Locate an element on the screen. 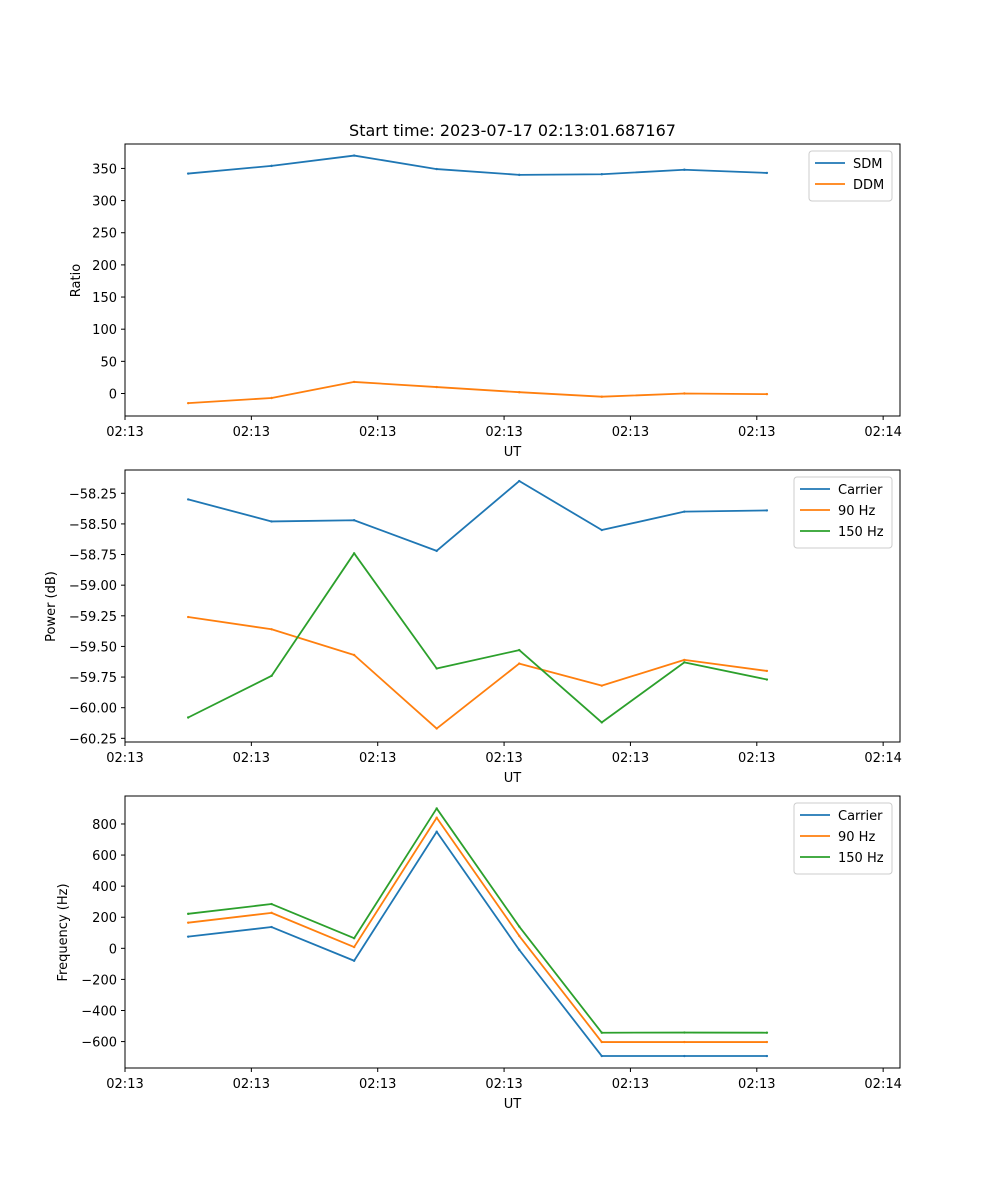 This screenshot has width=1000, height=1200. y-tick-label: 0 is located at coordinates (113, 394).